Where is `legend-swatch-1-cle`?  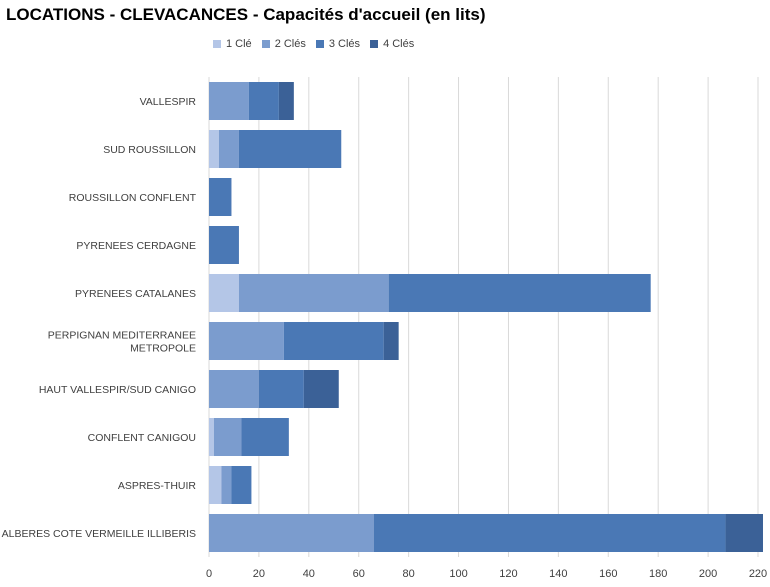
legend-swatch-1-cle is located at coordinates (217, 44).